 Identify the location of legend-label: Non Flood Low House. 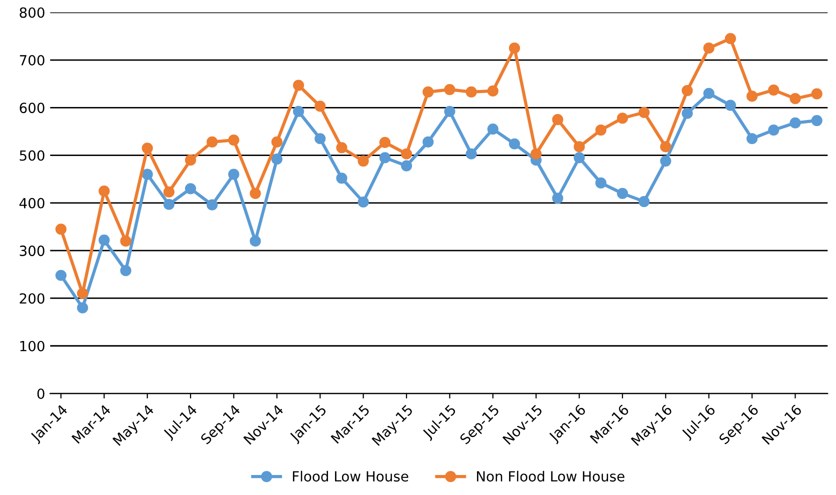
(550, 476).